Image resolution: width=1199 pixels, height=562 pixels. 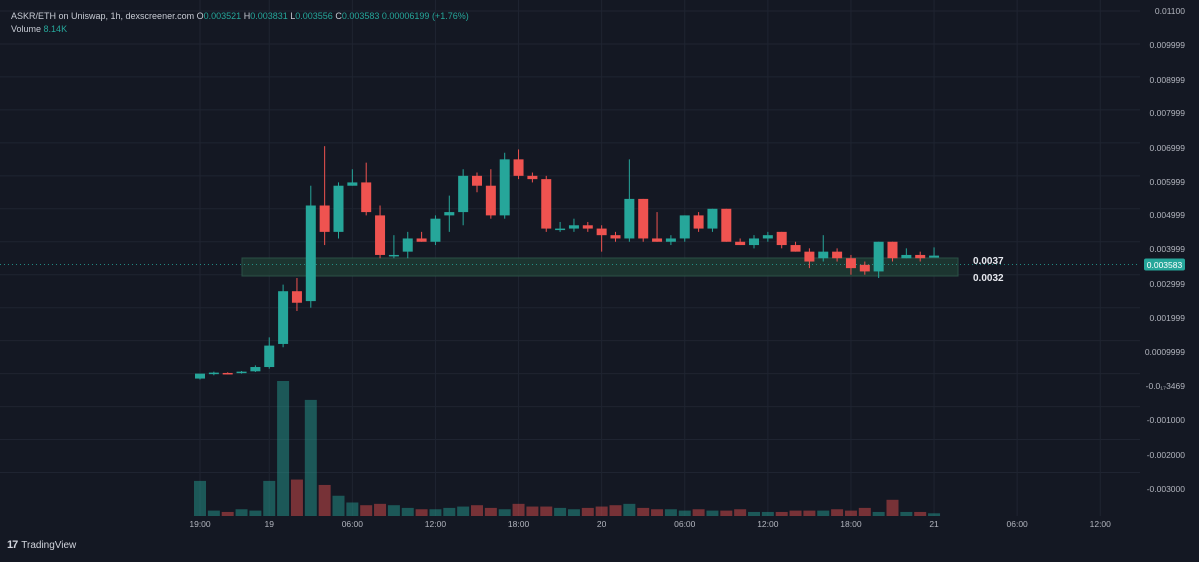 What do you see at coordinates (1166, 455) in the screenshot?
I see `y-axis-tick-label: -0.002000` at bounding box center [1166, 455].